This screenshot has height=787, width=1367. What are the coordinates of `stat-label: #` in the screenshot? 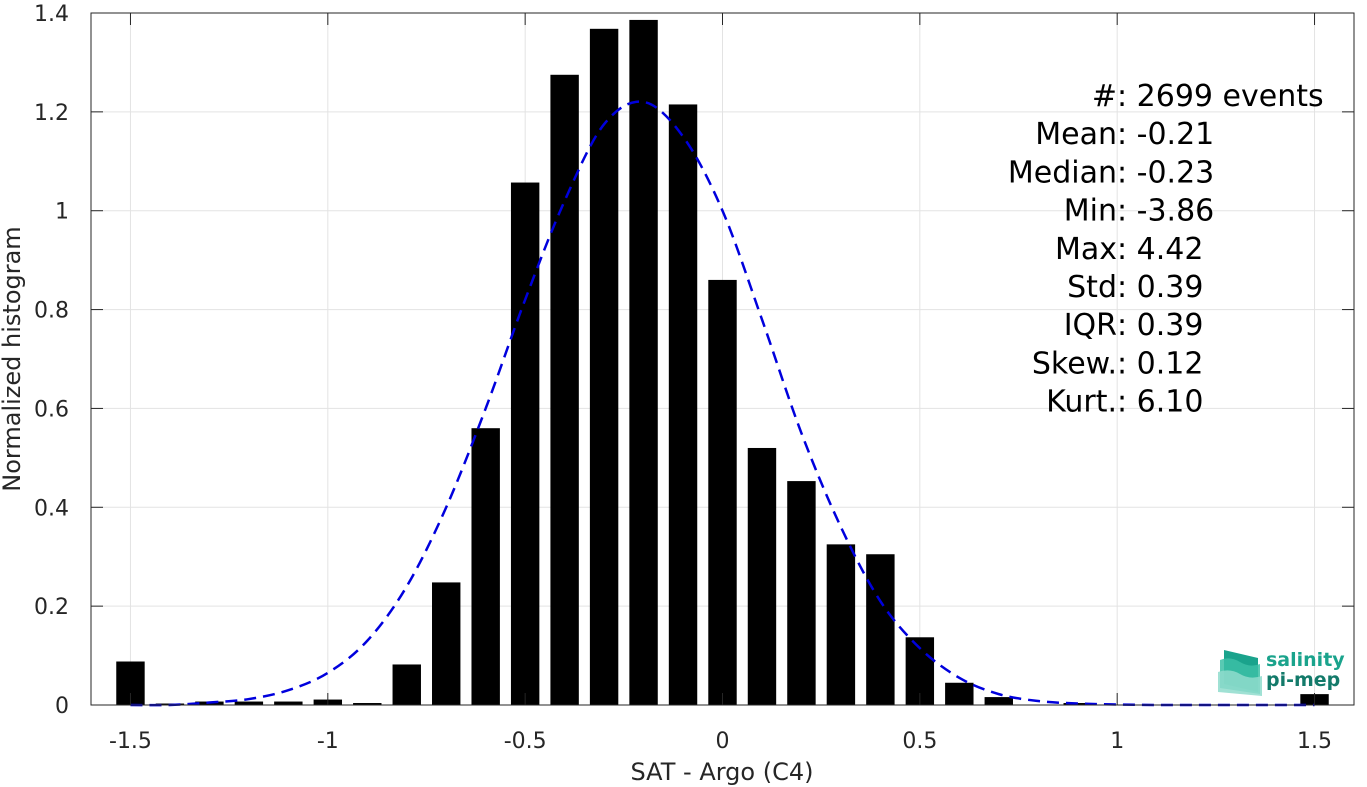 It's located at (1104, 96).